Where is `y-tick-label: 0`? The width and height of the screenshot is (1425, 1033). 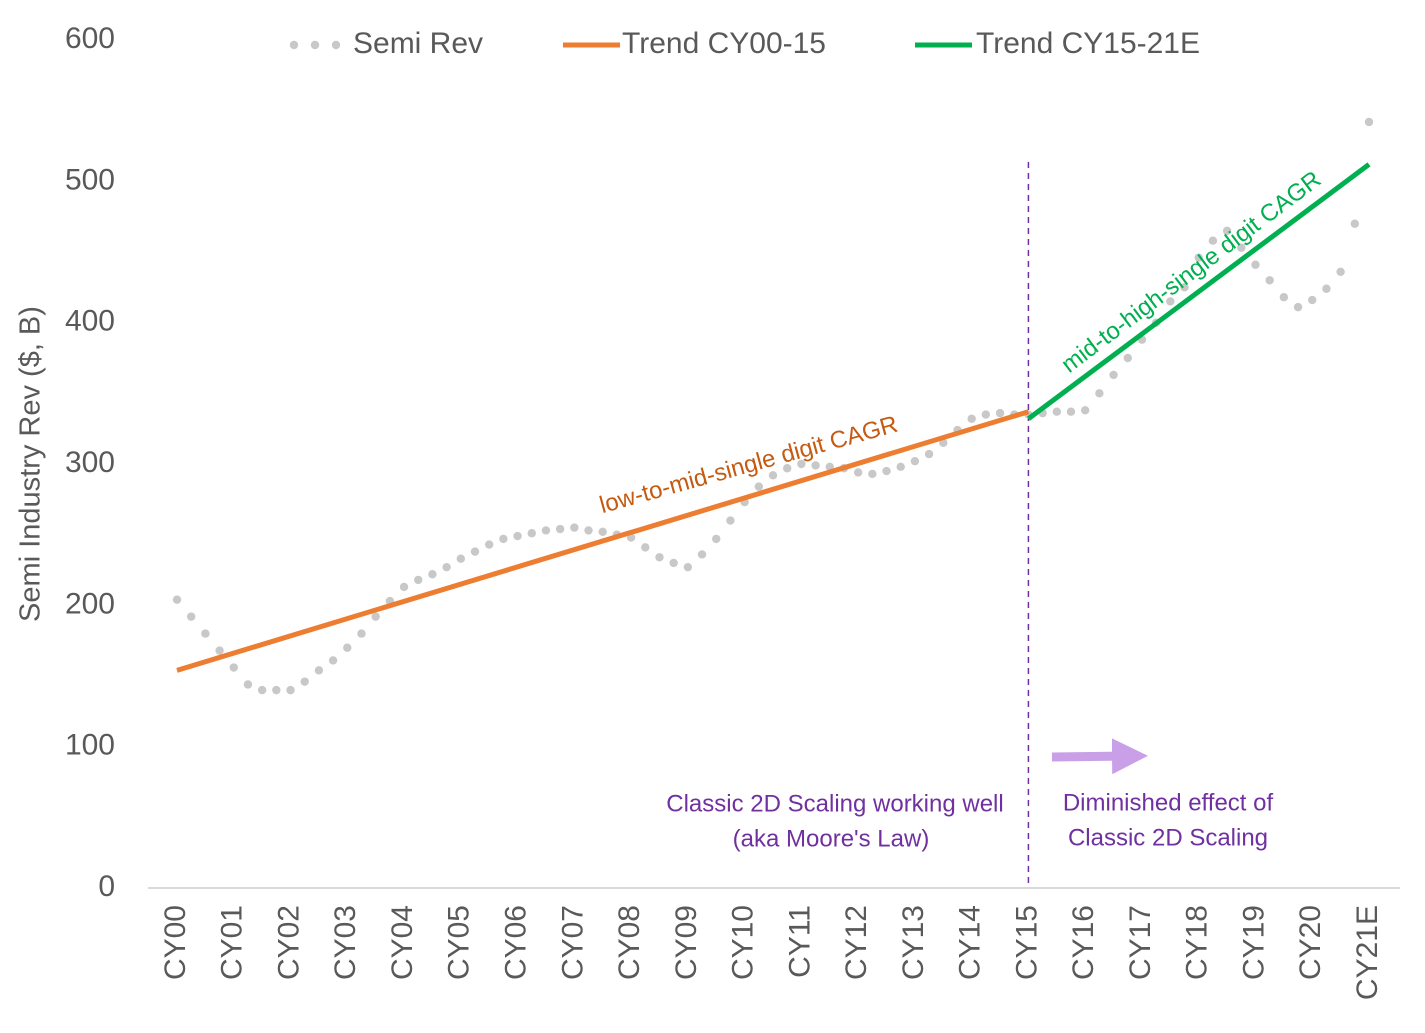 y-tick-label: 0 is located at coordinates (106, 886).